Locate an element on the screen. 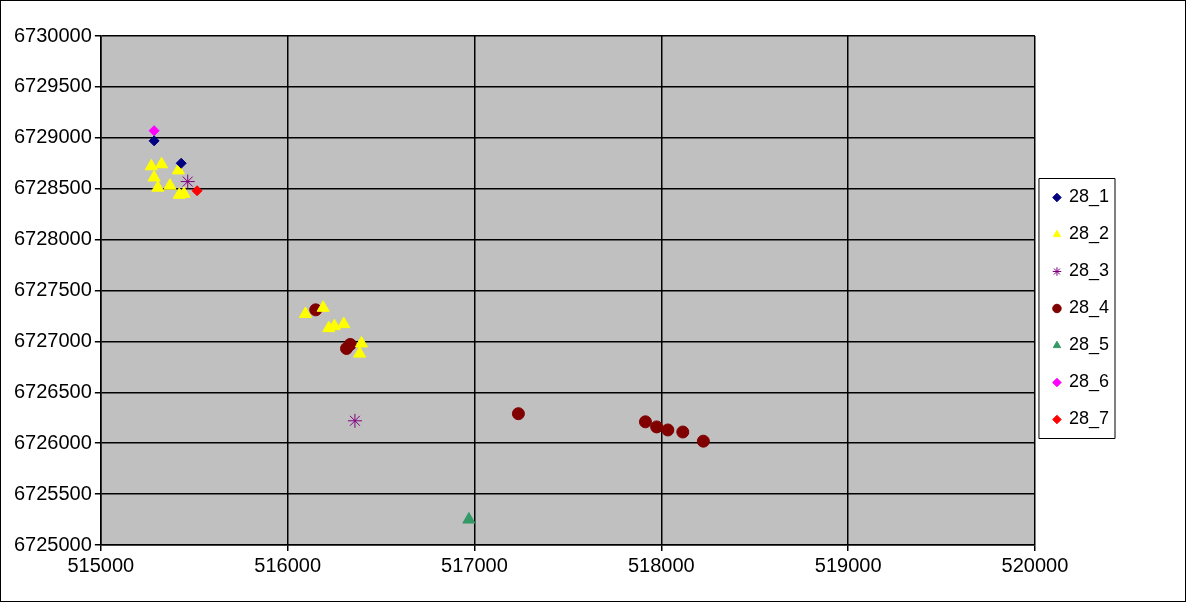 Image resolution: width=1186 pixels, height=602 pixels. y-tick-label: 6727500 is located at coordinates (52, 289).